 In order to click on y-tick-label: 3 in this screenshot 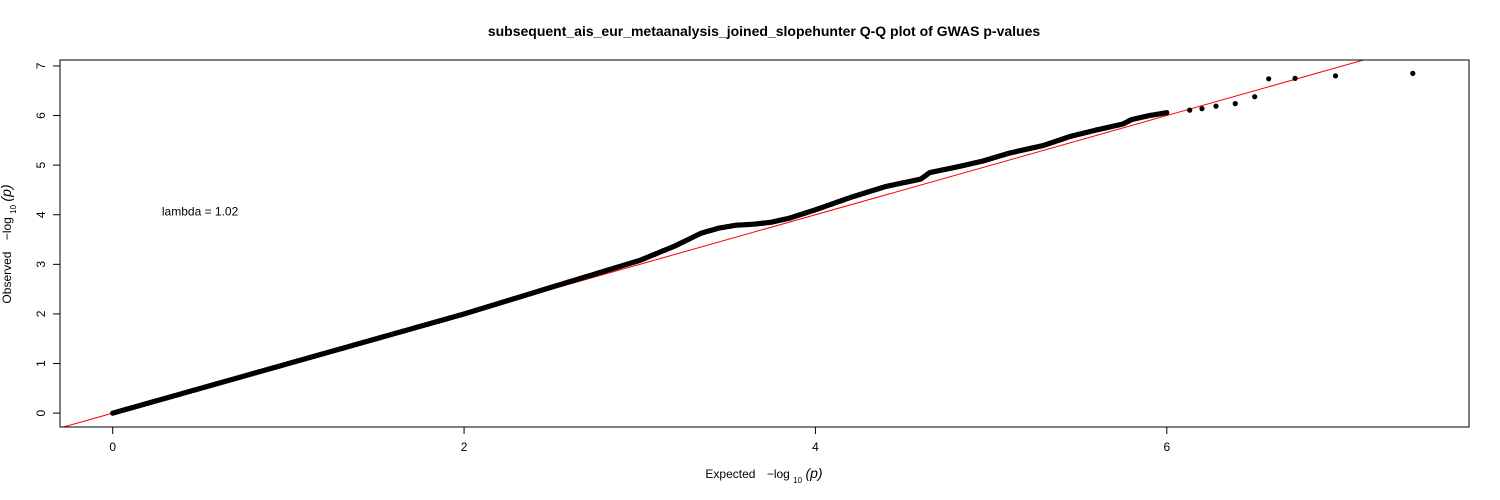, I will do `click(41, 264)`.